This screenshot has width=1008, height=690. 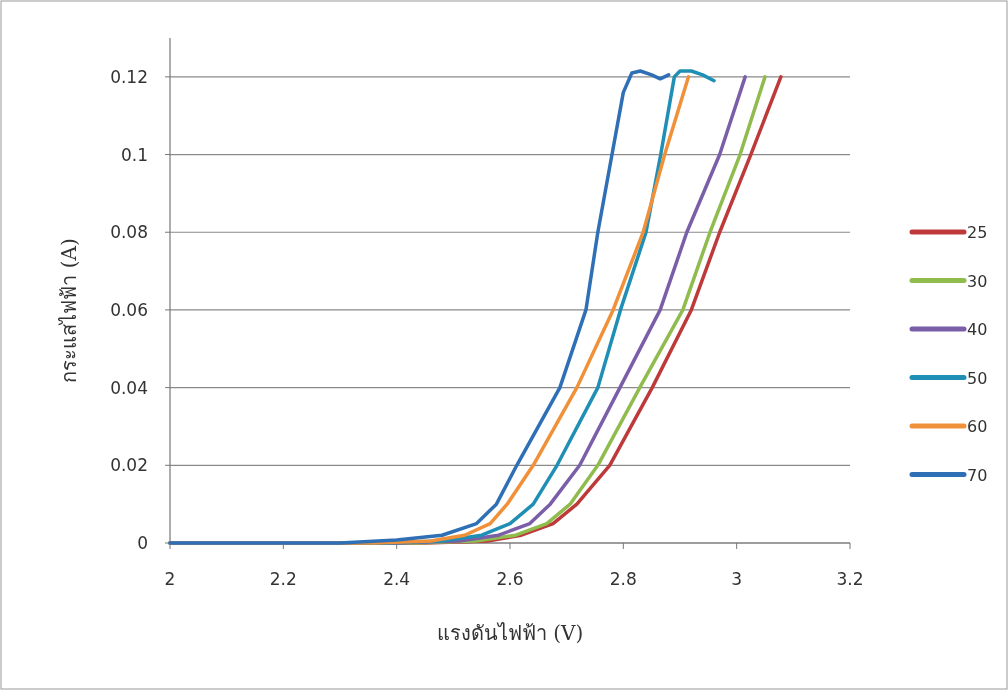 I want to click on y-tick-label: 0.12, so click(x=129, y=76).